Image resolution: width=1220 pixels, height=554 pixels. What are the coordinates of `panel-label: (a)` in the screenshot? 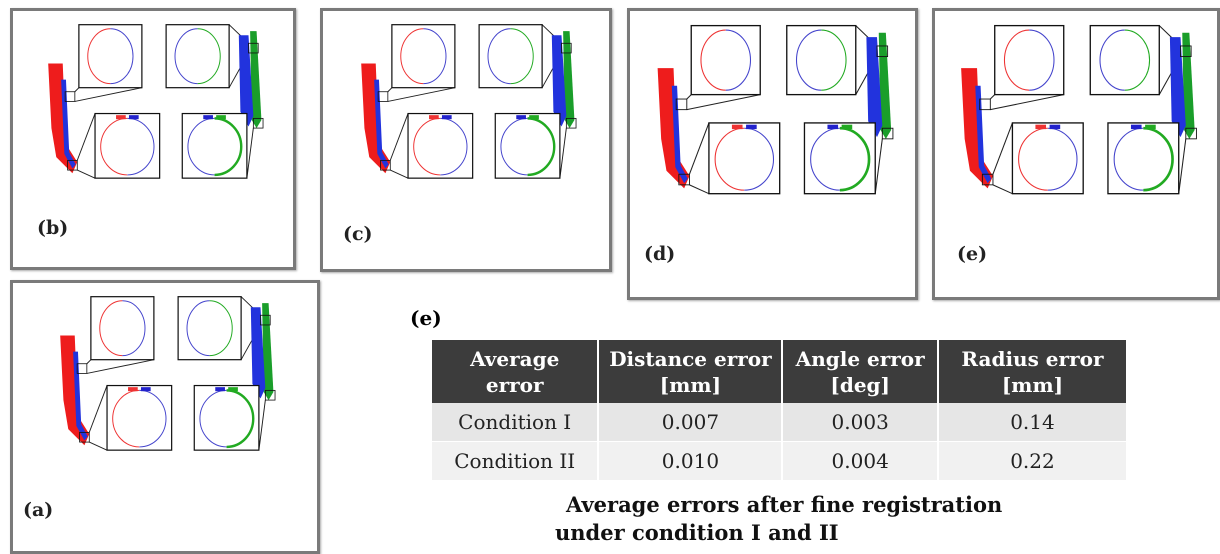 It's located at (38, 510).